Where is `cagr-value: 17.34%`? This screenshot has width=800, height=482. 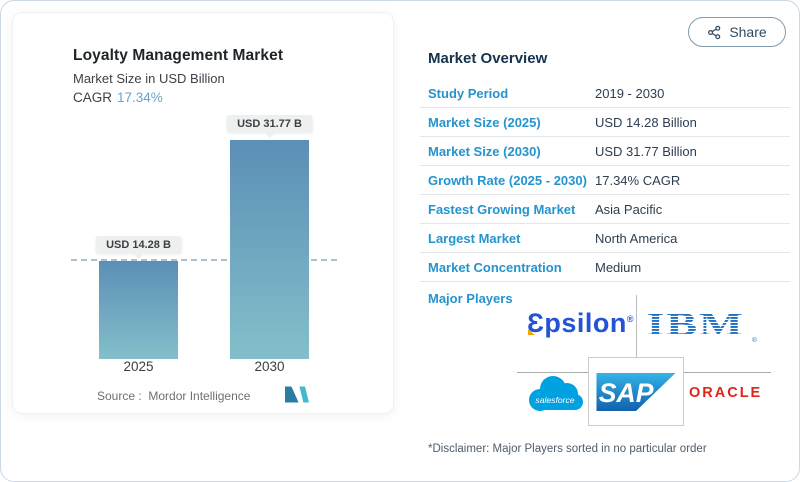 cagr-value: 17.34% is located at coordinates (140, 97).